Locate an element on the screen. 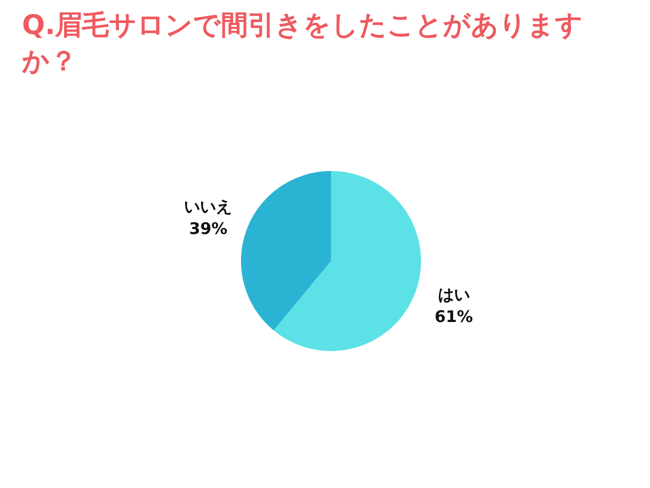  data-label: 39% is located at coordinates (208, 228).